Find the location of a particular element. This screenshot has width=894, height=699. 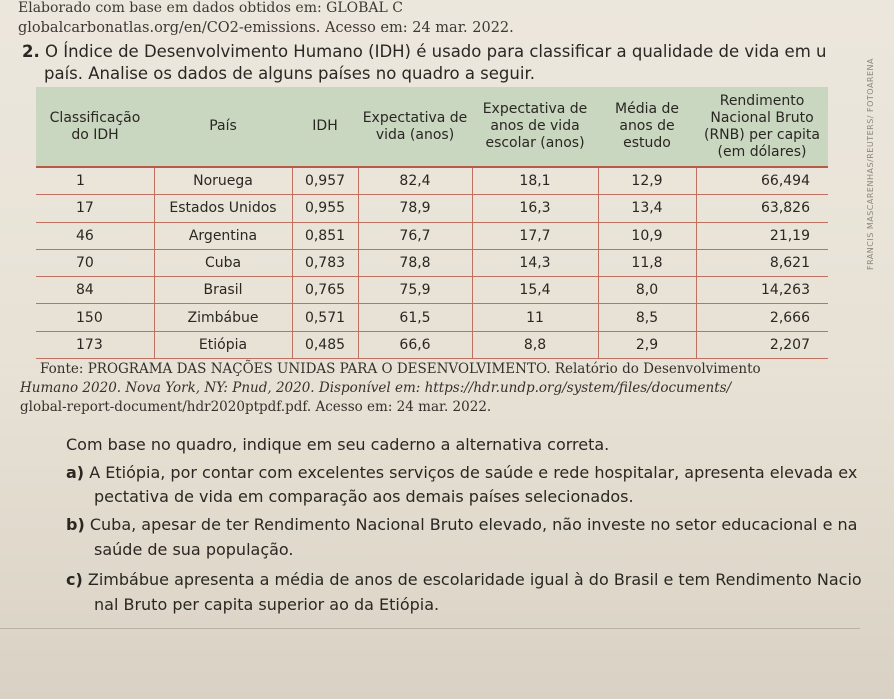

cell-life: 66,6 is located at coordinates (415, 345).